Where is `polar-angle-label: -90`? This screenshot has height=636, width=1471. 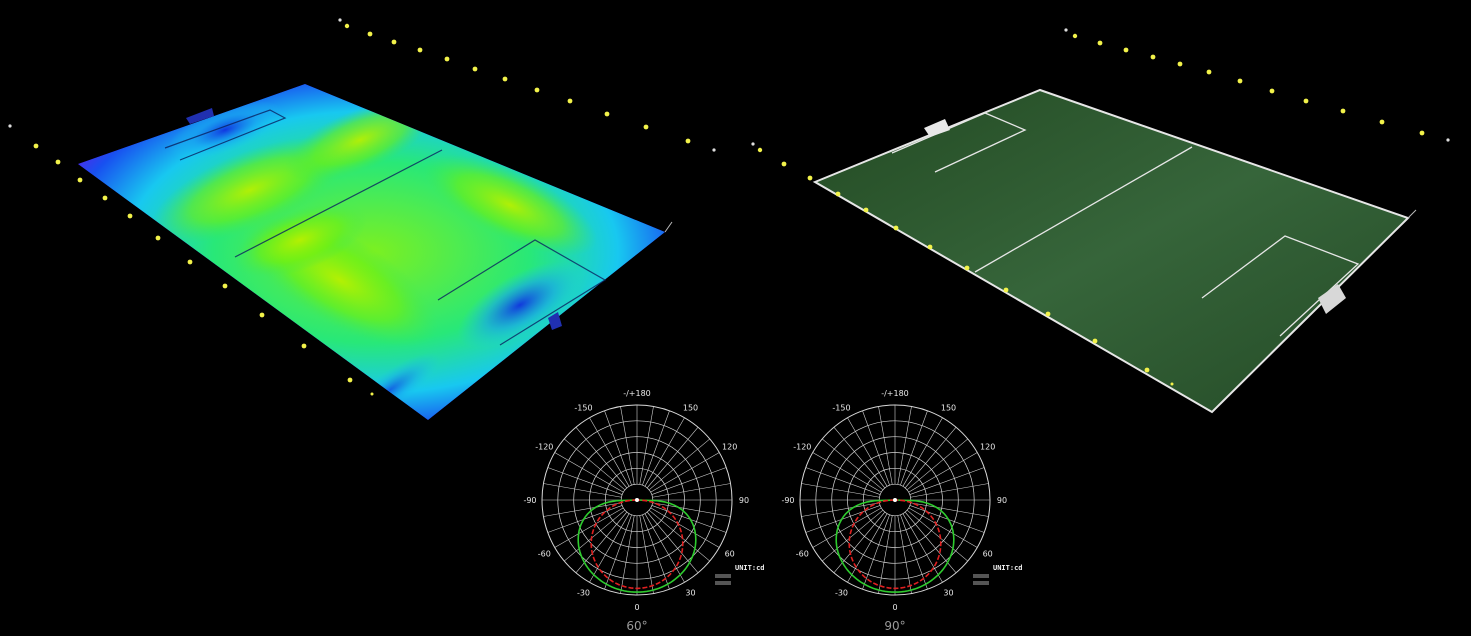 polar-angle-label: -90 is located at coordinates (529, 500).